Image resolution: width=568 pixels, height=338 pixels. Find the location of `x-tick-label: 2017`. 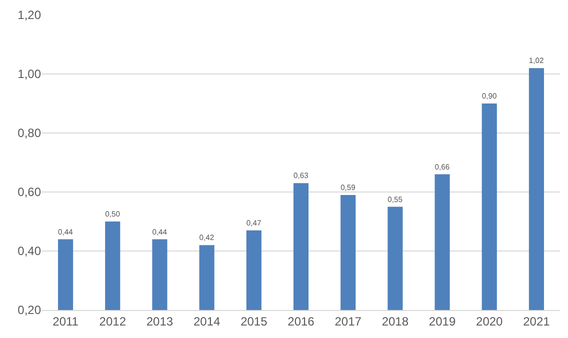

x-tick-label: 2017 is located at coordinates (348, 321).